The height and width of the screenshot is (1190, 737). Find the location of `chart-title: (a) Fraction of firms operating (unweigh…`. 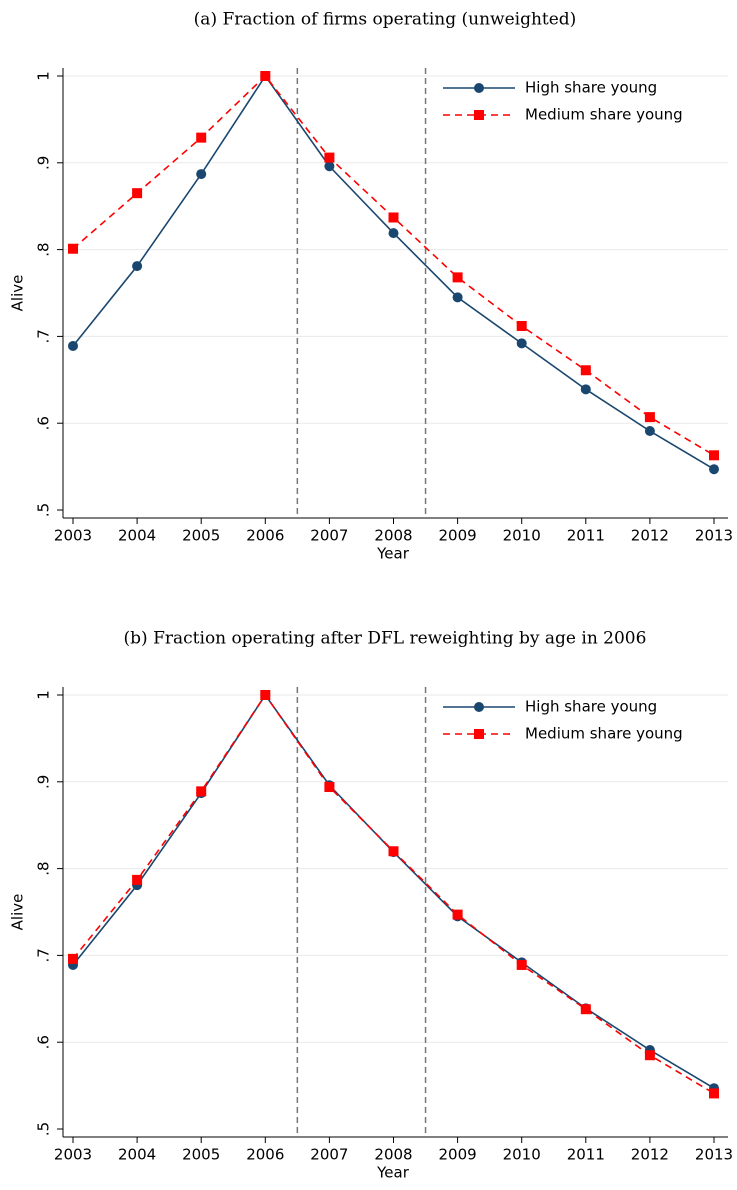

chart-title: (a) Fraction of firms operating (unweigh… is located at coordinates (385, 20).